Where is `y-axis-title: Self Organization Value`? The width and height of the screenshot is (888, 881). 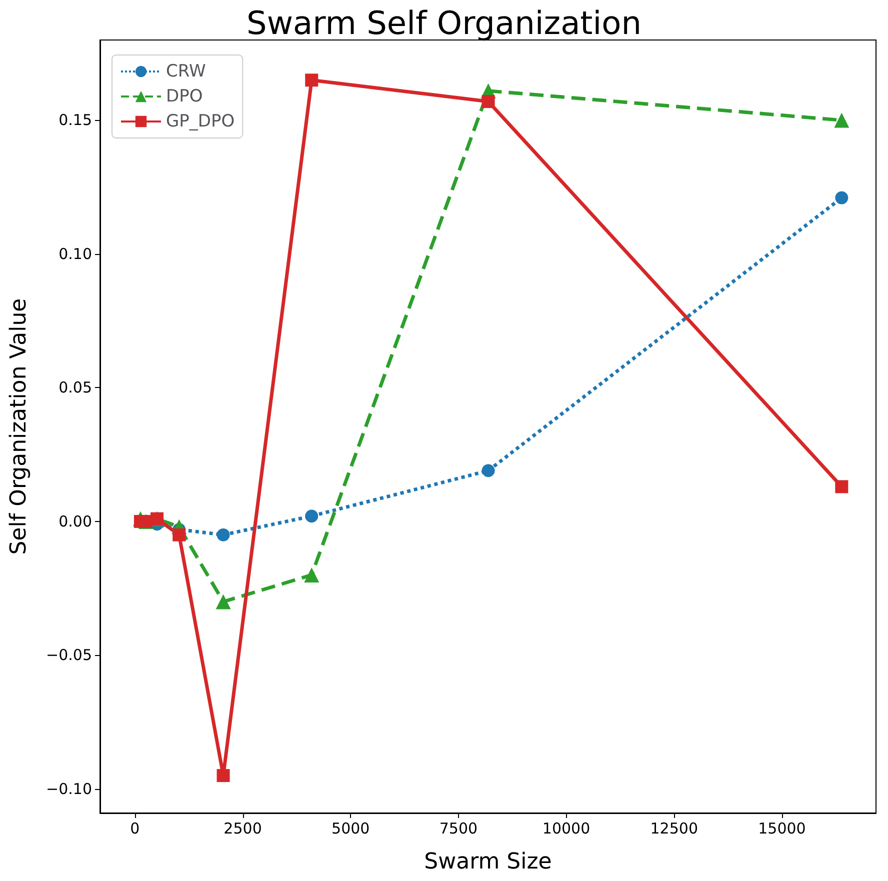 y-axis-title: Self Organization Value is located at coordinates (19, 426).